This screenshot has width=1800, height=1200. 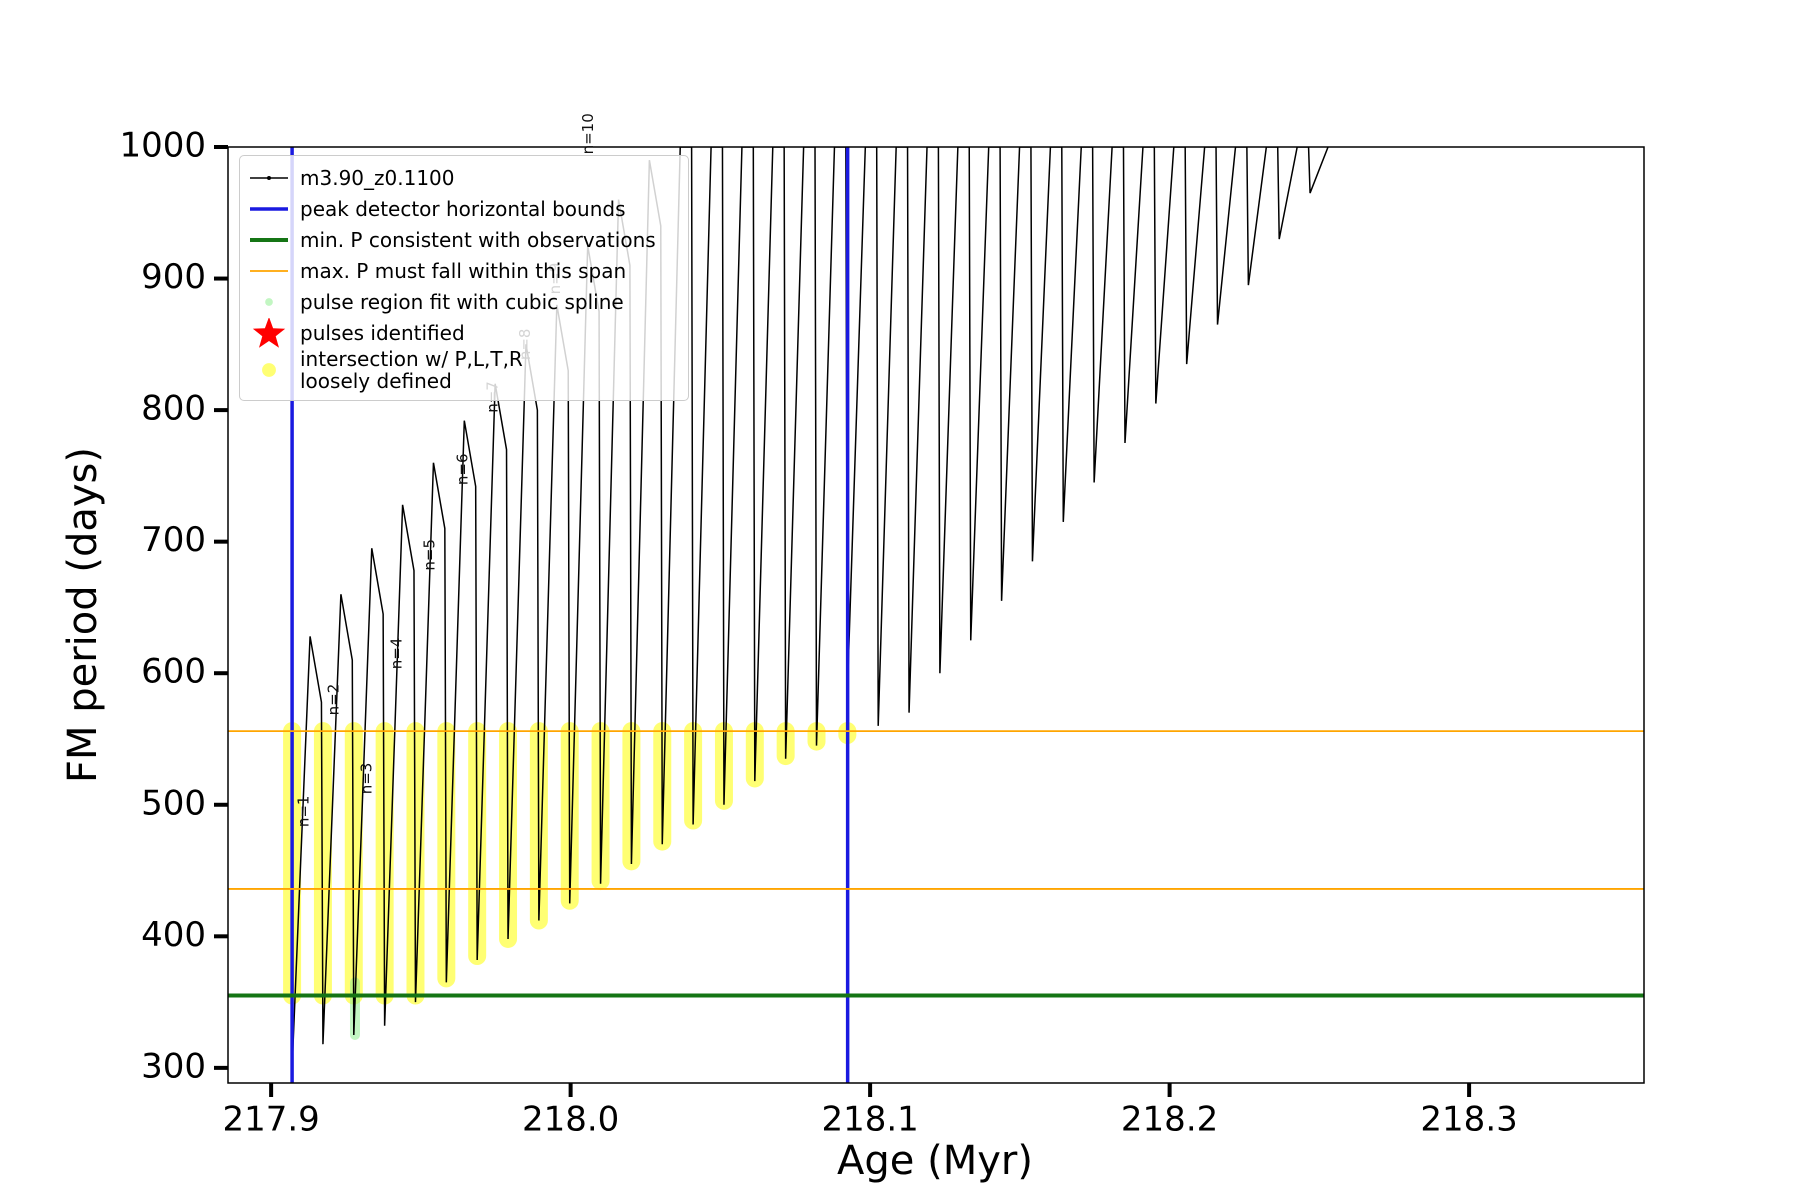 I want to click on y-tick-label: 800, so click(x=173, y=409).